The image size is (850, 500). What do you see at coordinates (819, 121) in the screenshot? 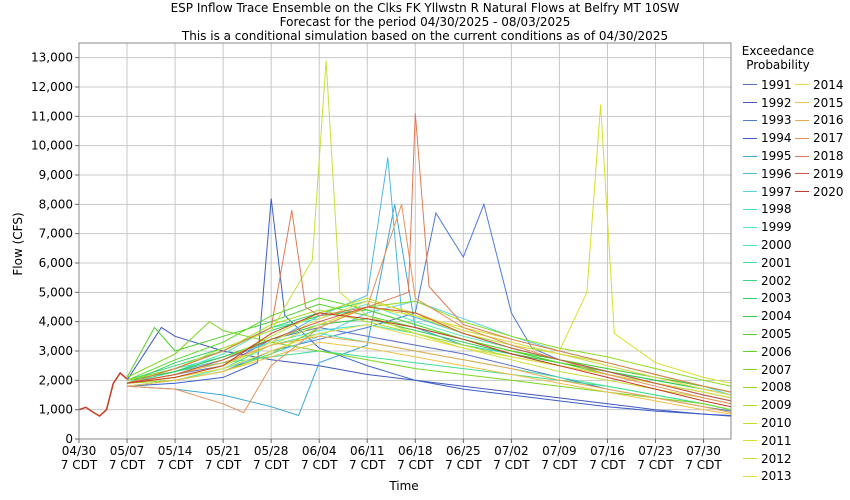
I see `legend-item-2016: 2016` at bounding box center [819, 121].